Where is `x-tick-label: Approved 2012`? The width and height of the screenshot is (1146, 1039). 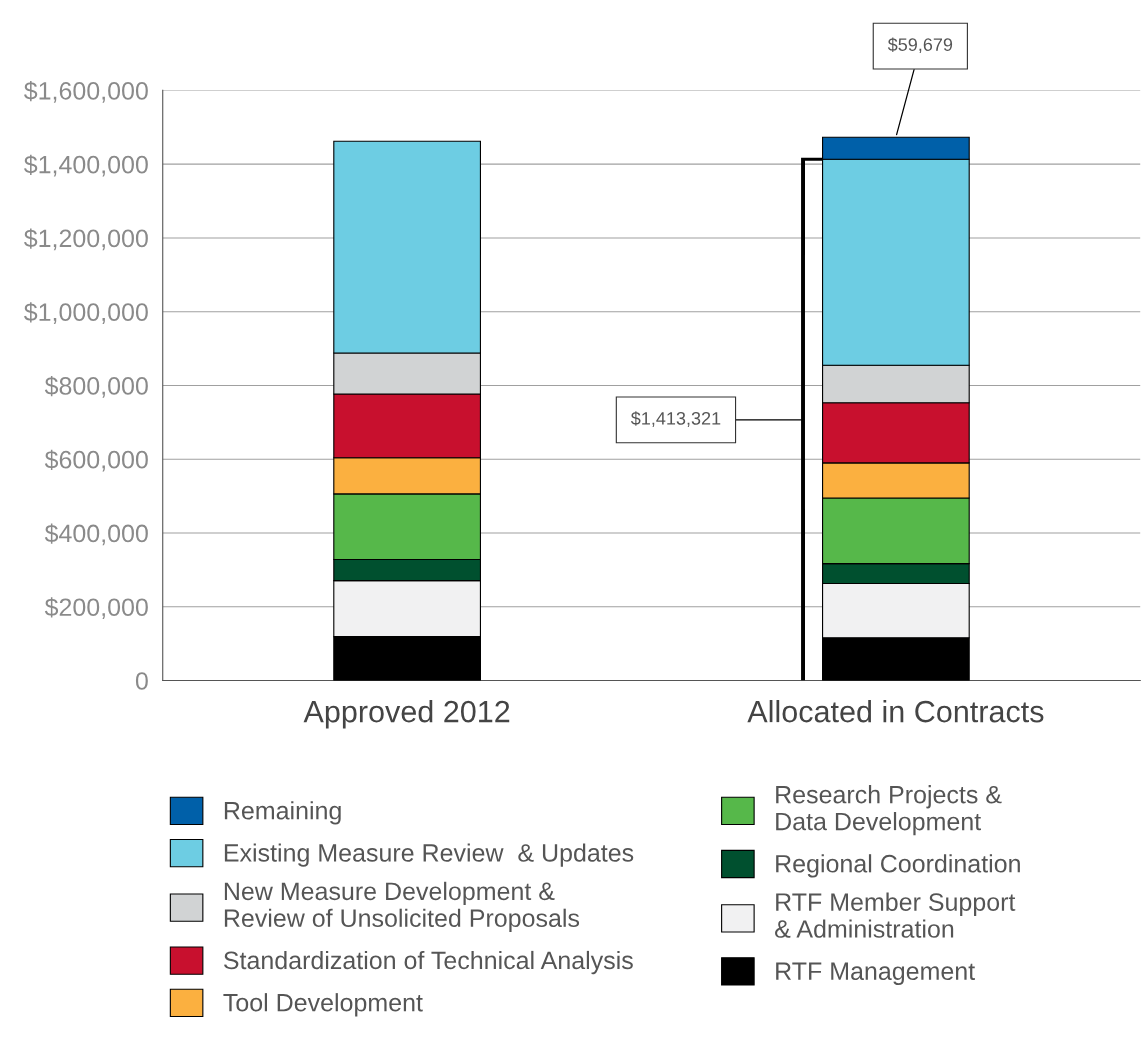 x-tick-label: Approved 2012 is located at coordinates (406, 714).